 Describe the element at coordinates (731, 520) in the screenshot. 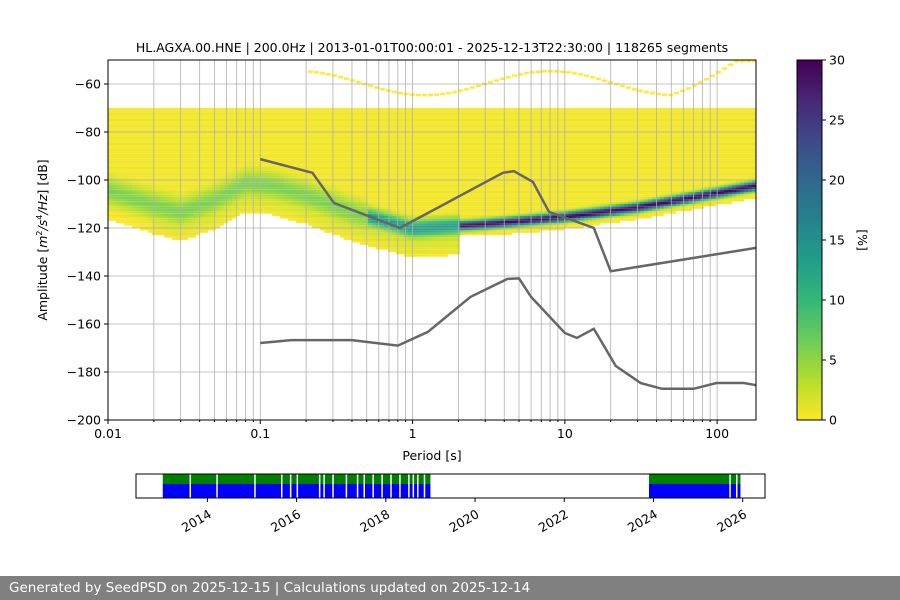

I see `timeline-tick-label: 2026` at that location.